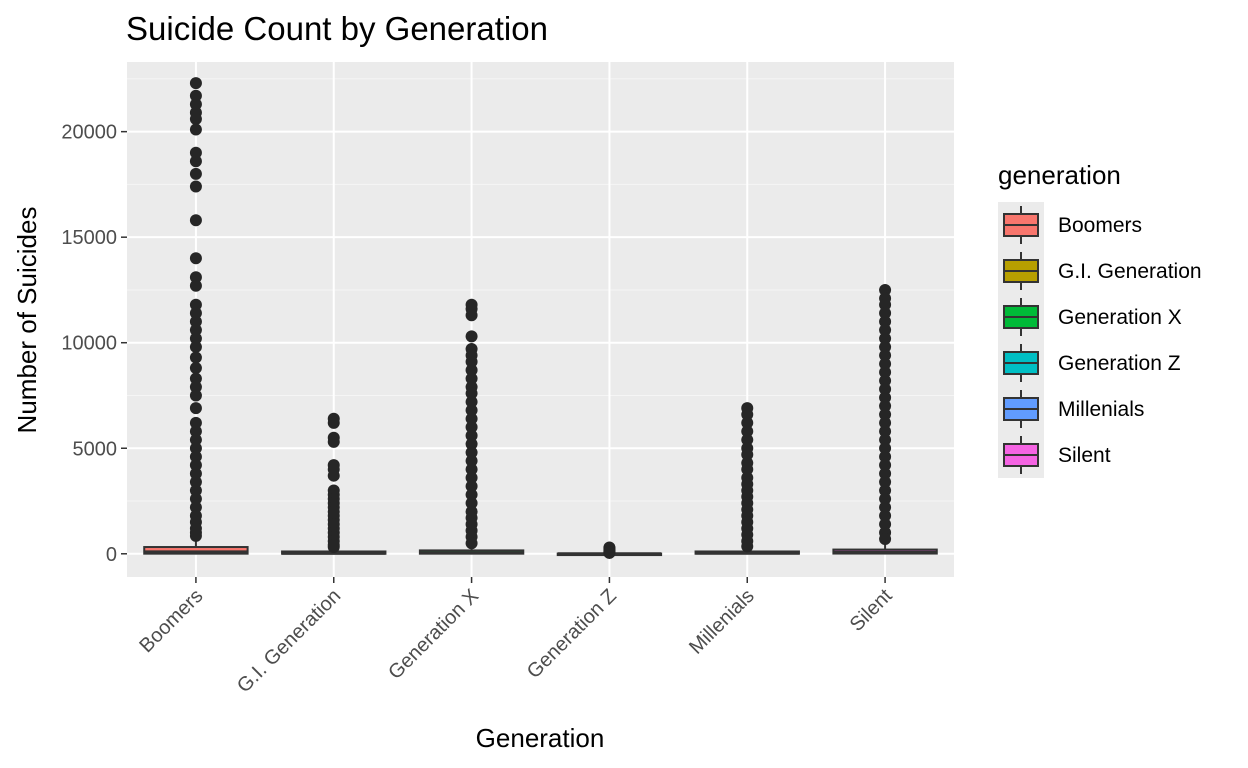 The width and height of the screenshot is (1248, 768). What do you see at coordinates (89, 344) in the screenshot?
I see `y-tick-label: 10000` at bounding box center [89, 344].